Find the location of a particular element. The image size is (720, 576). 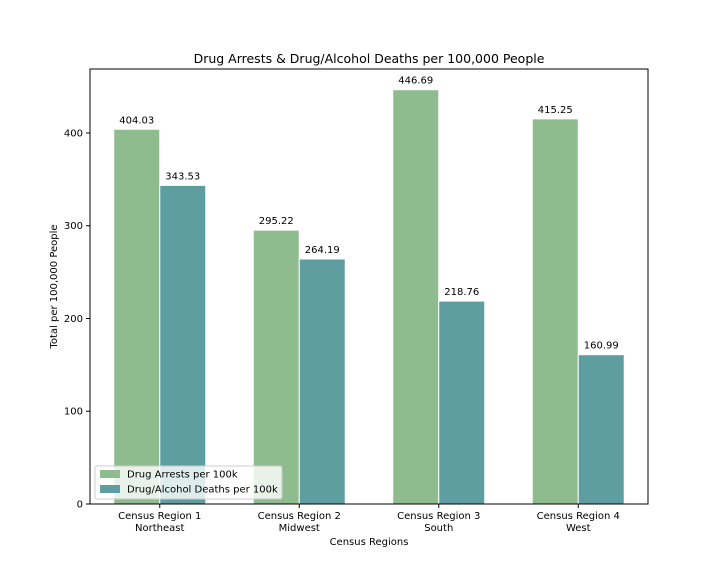

x-tick-label: West is located at coordinates (578, 528).